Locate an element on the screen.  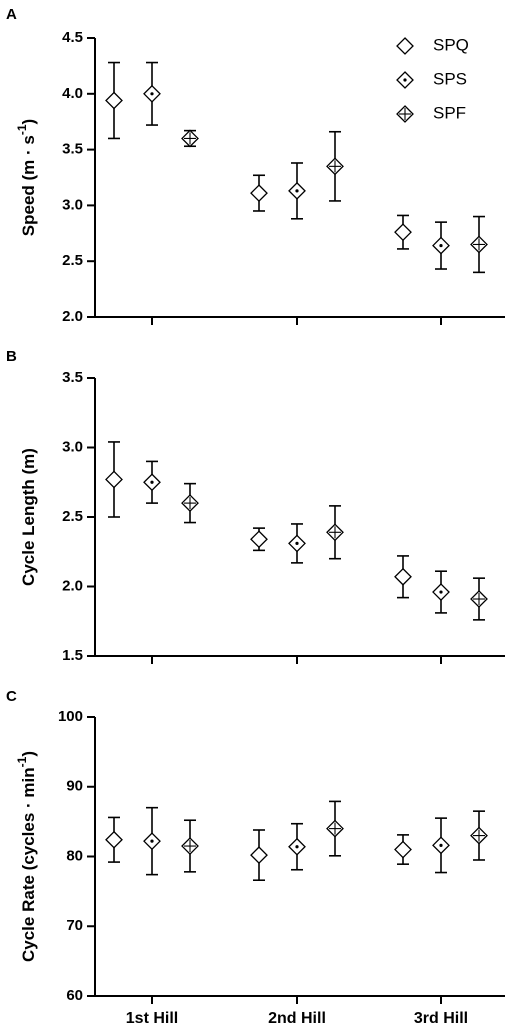
legend-marker-sps-dot is located at coordinates (405, 80).